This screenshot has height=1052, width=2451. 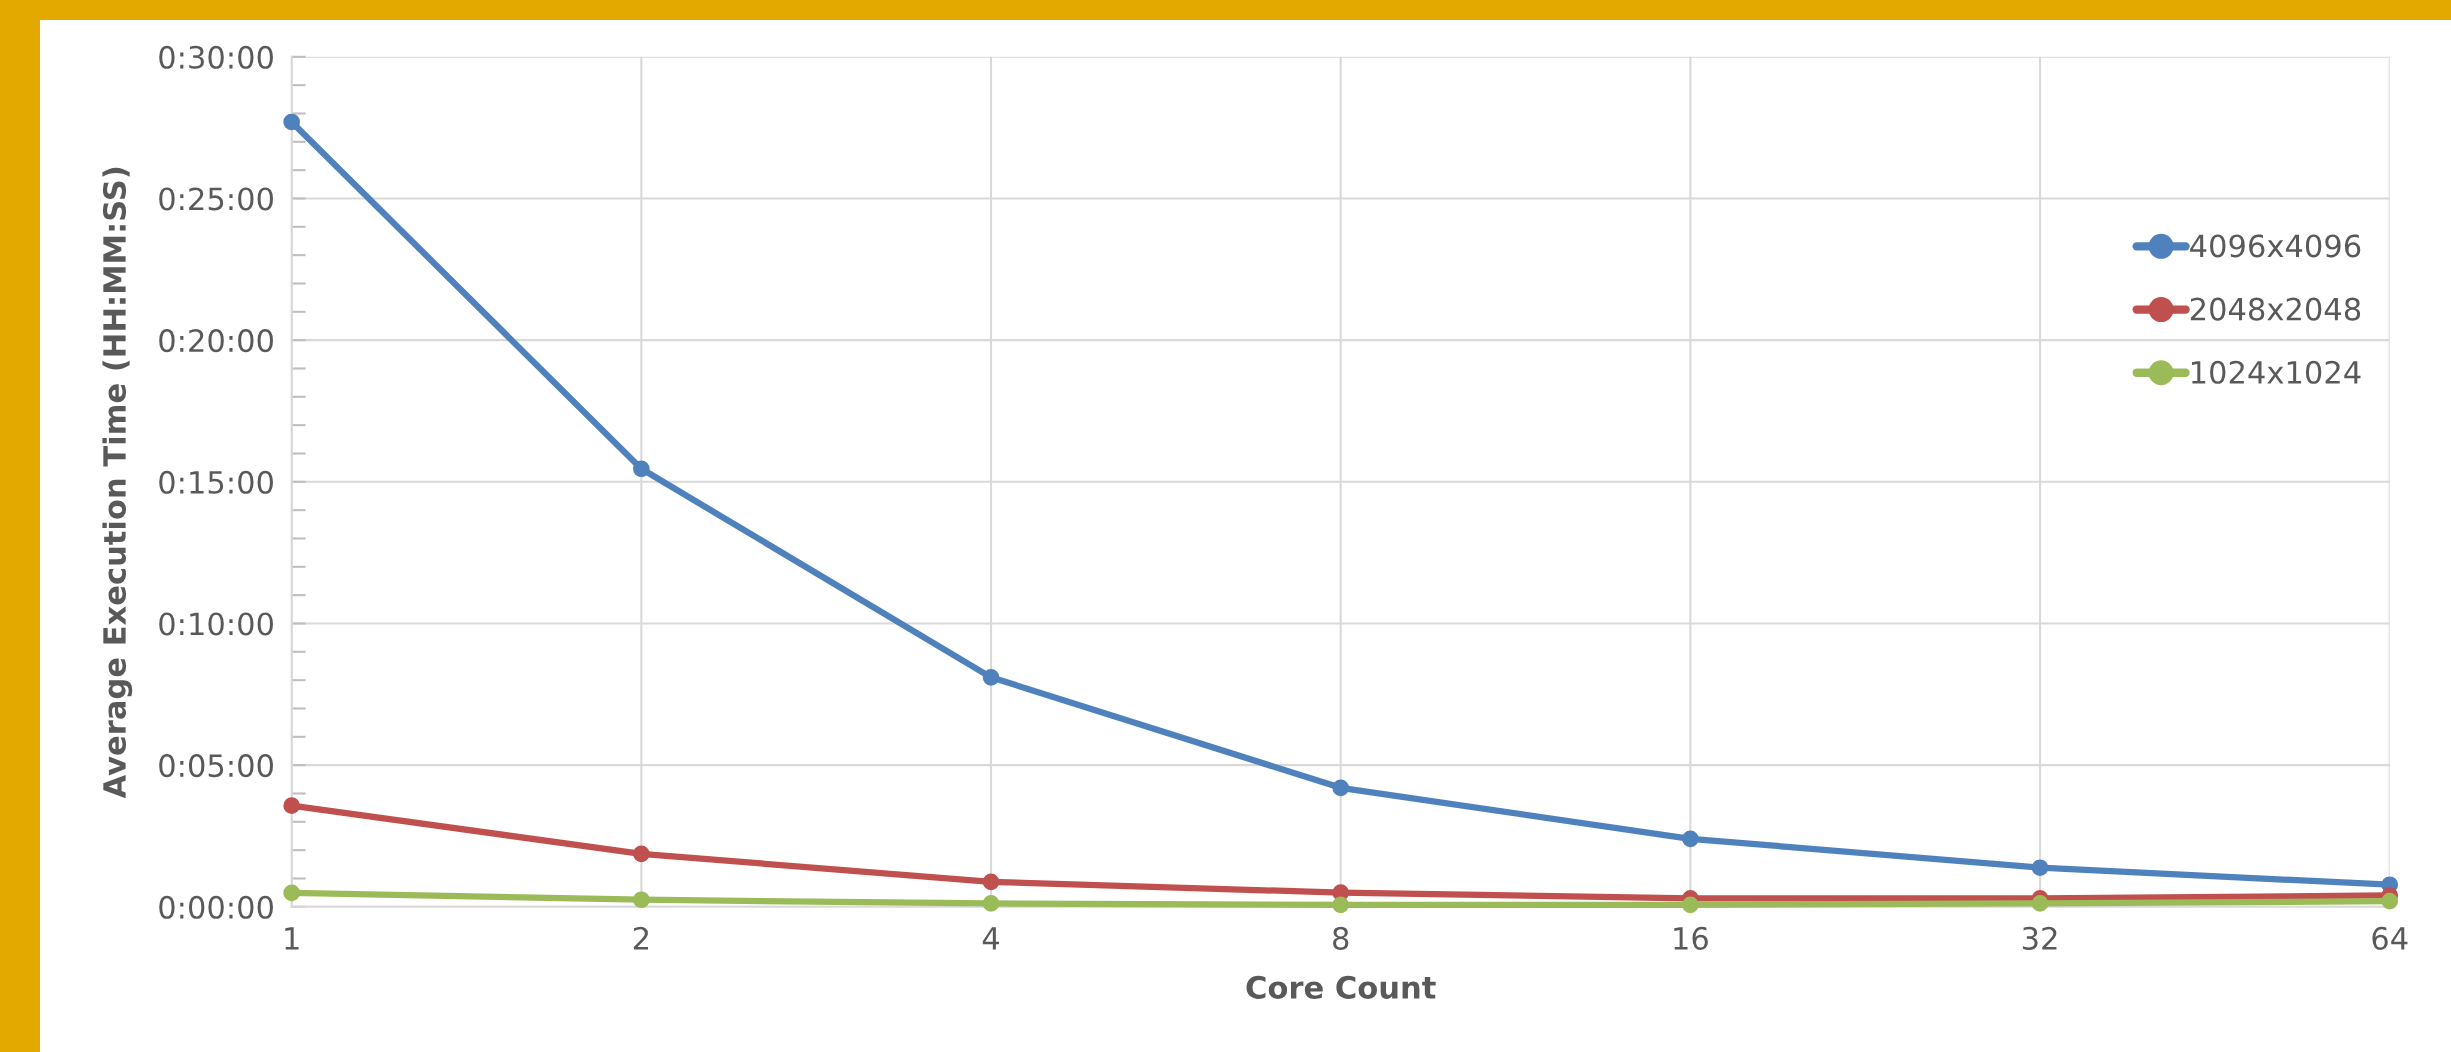 What do you see at coordinates (216, 199) in the screenshot?
I see `y-tick-label: 0:25:00` at bounding box center [216, 199].